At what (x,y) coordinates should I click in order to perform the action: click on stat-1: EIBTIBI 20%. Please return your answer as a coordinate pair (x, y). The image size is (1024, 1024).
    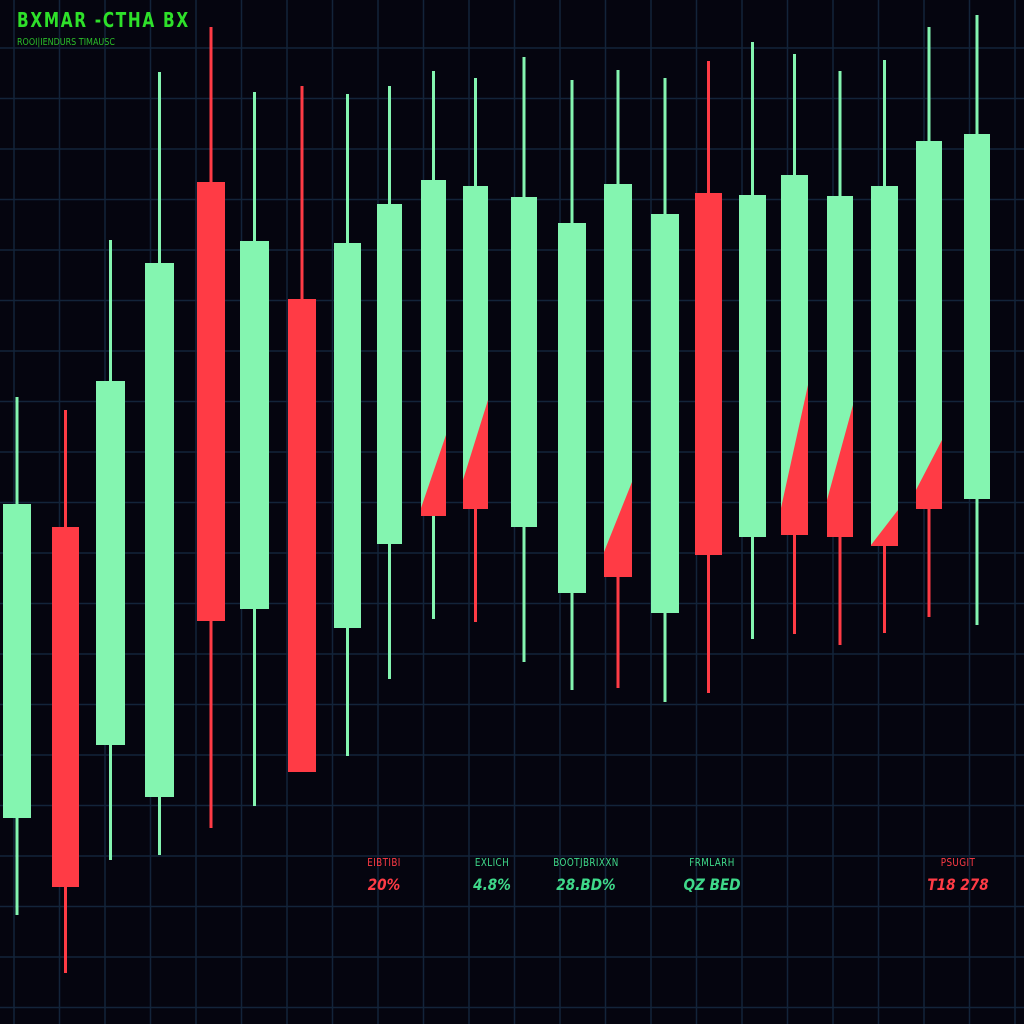
    Looking at the image, I should click on (384, 875).